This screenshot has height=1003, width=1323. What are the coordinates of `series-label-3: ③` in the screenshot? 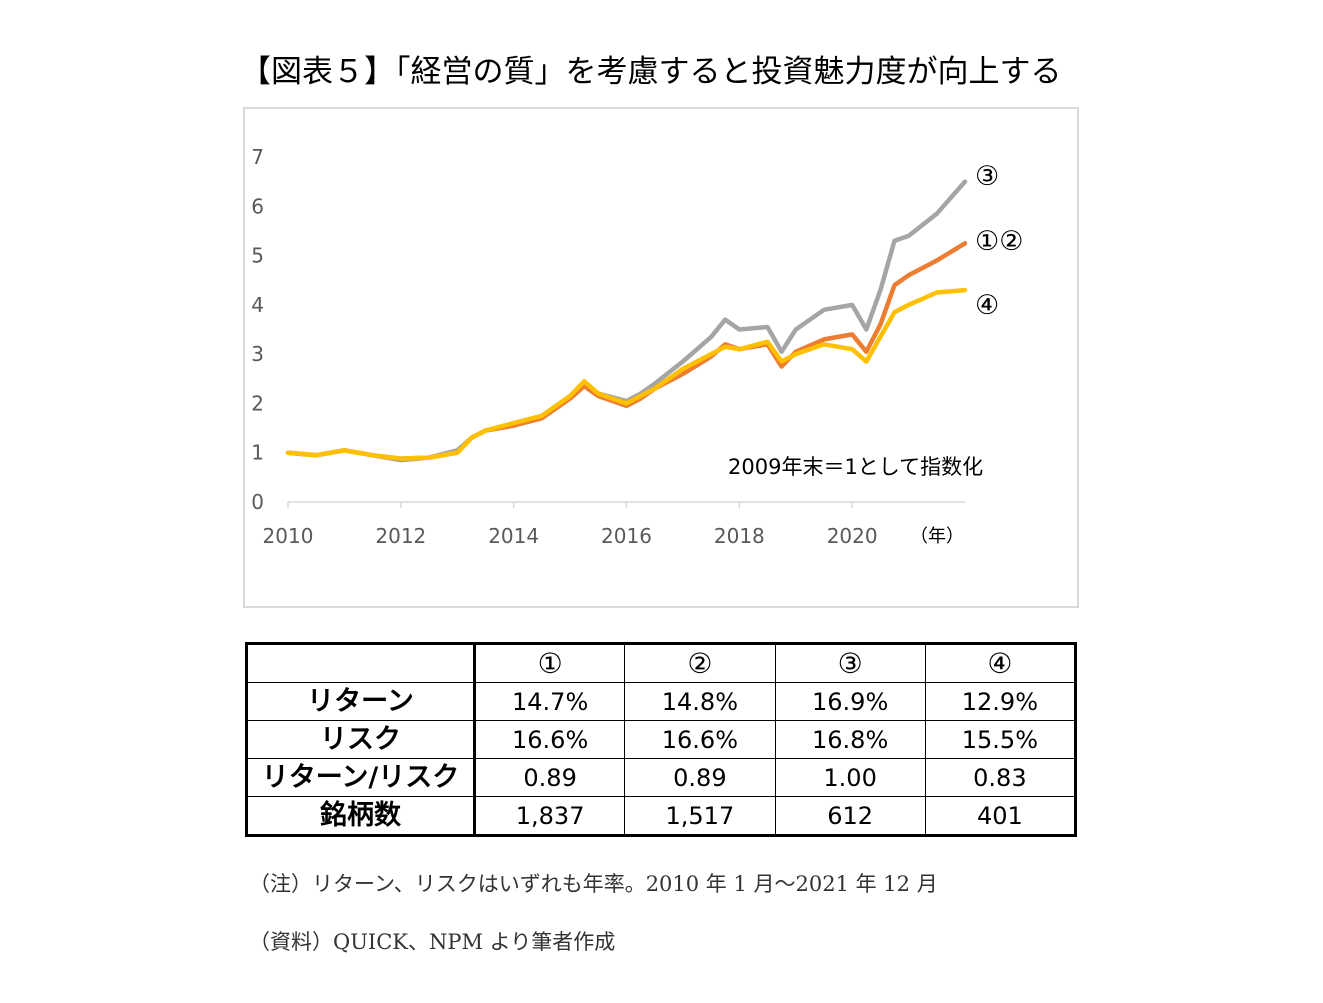 It's located at (987, 176).